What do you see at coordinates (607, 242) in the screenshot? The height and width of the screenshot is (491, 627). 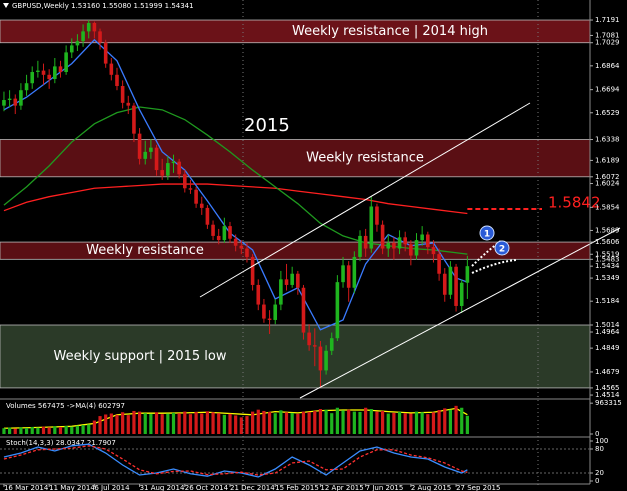 I see `y-tick-label: 1.5606` at bounding box center [607, 242].